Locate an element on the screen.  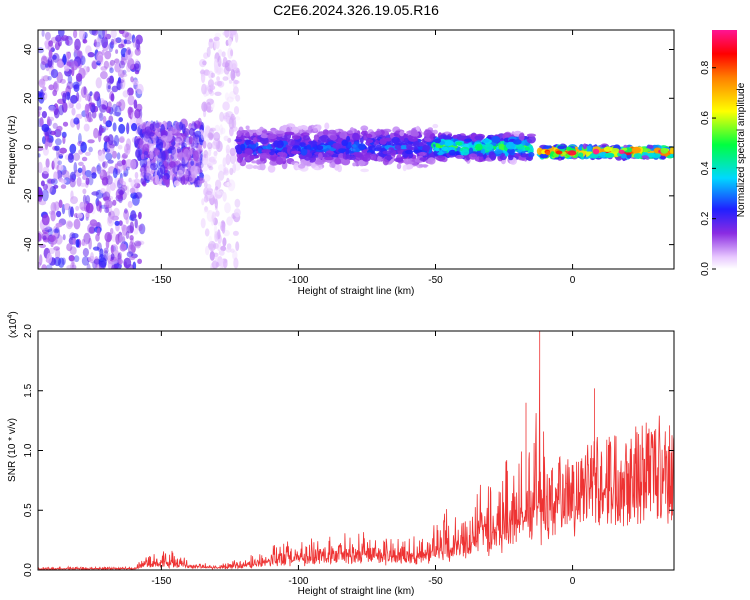
spectrogram-y-label: Frequency (Hz) is located at coordinates (12, 150).